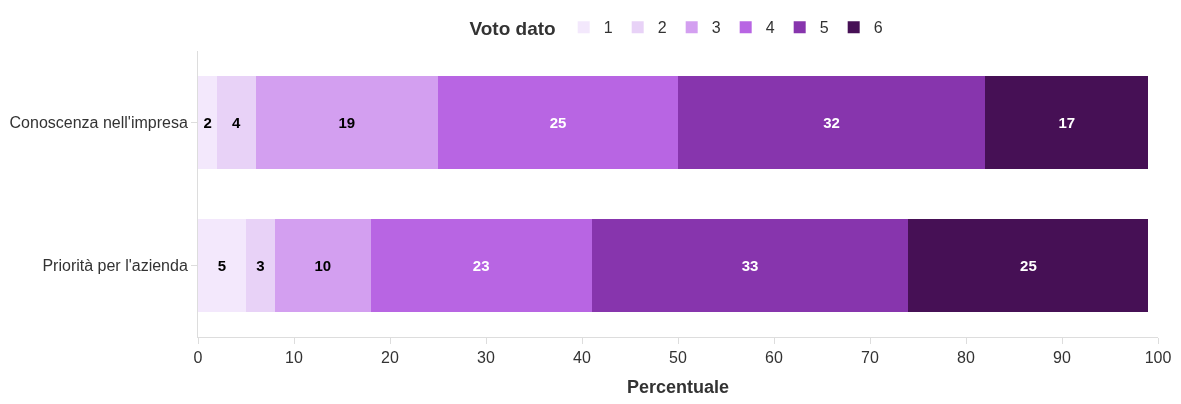 The image size is (1181, 404). Describe the element at coordinates (115, 266) in the screenshot. I see `y-tick-label: Priorità per l'azienda` at that location.